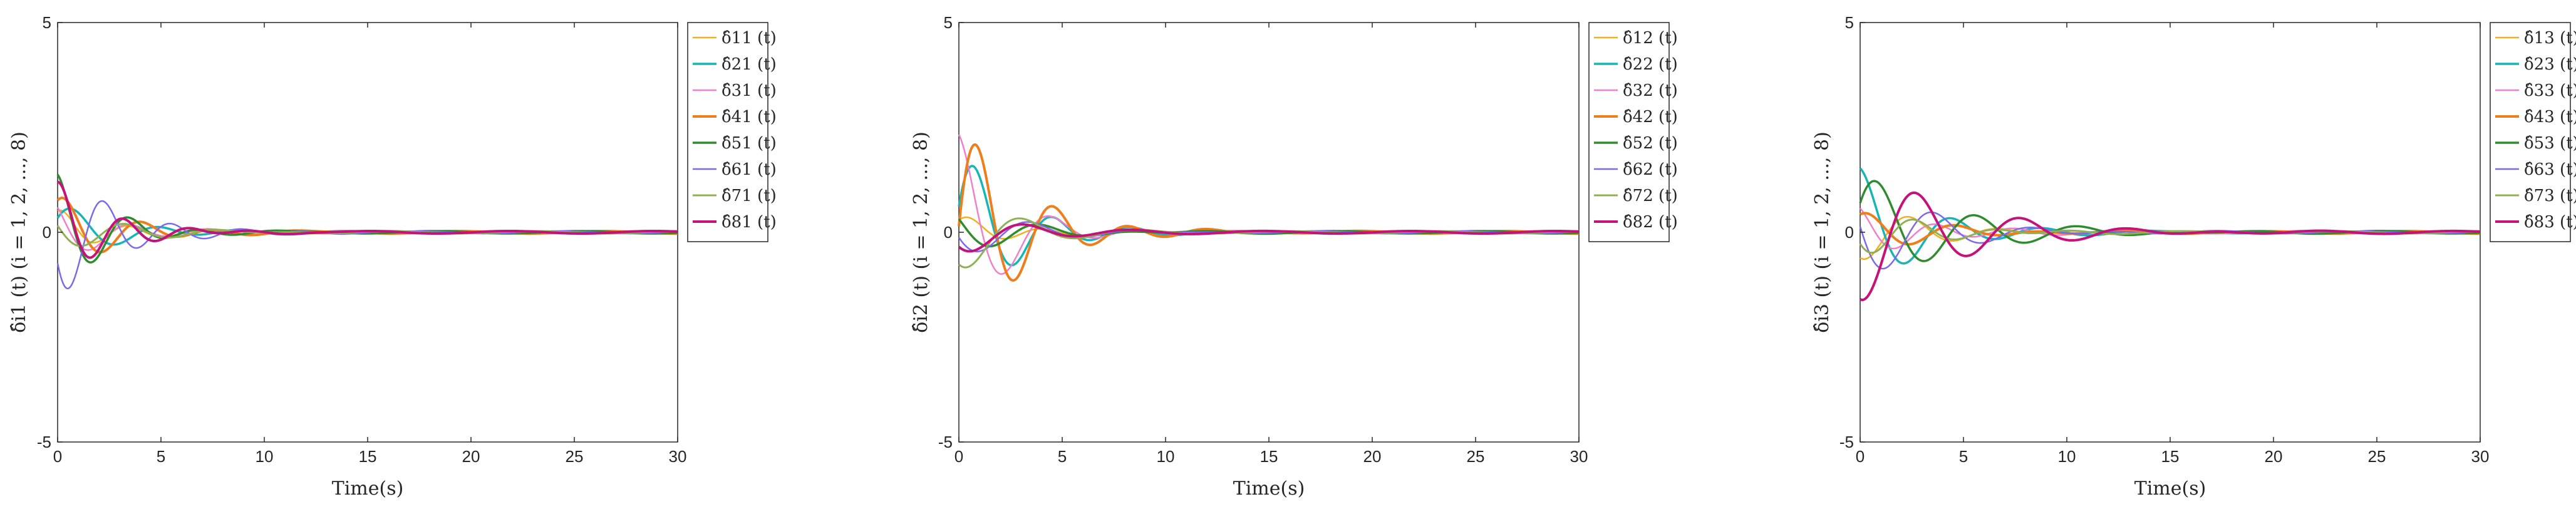  What do you see at coordinates (2550, 196) in the screenshot?
I see `legend-label-7: δ̂73 (t)` at bounding box center [2550, 196].